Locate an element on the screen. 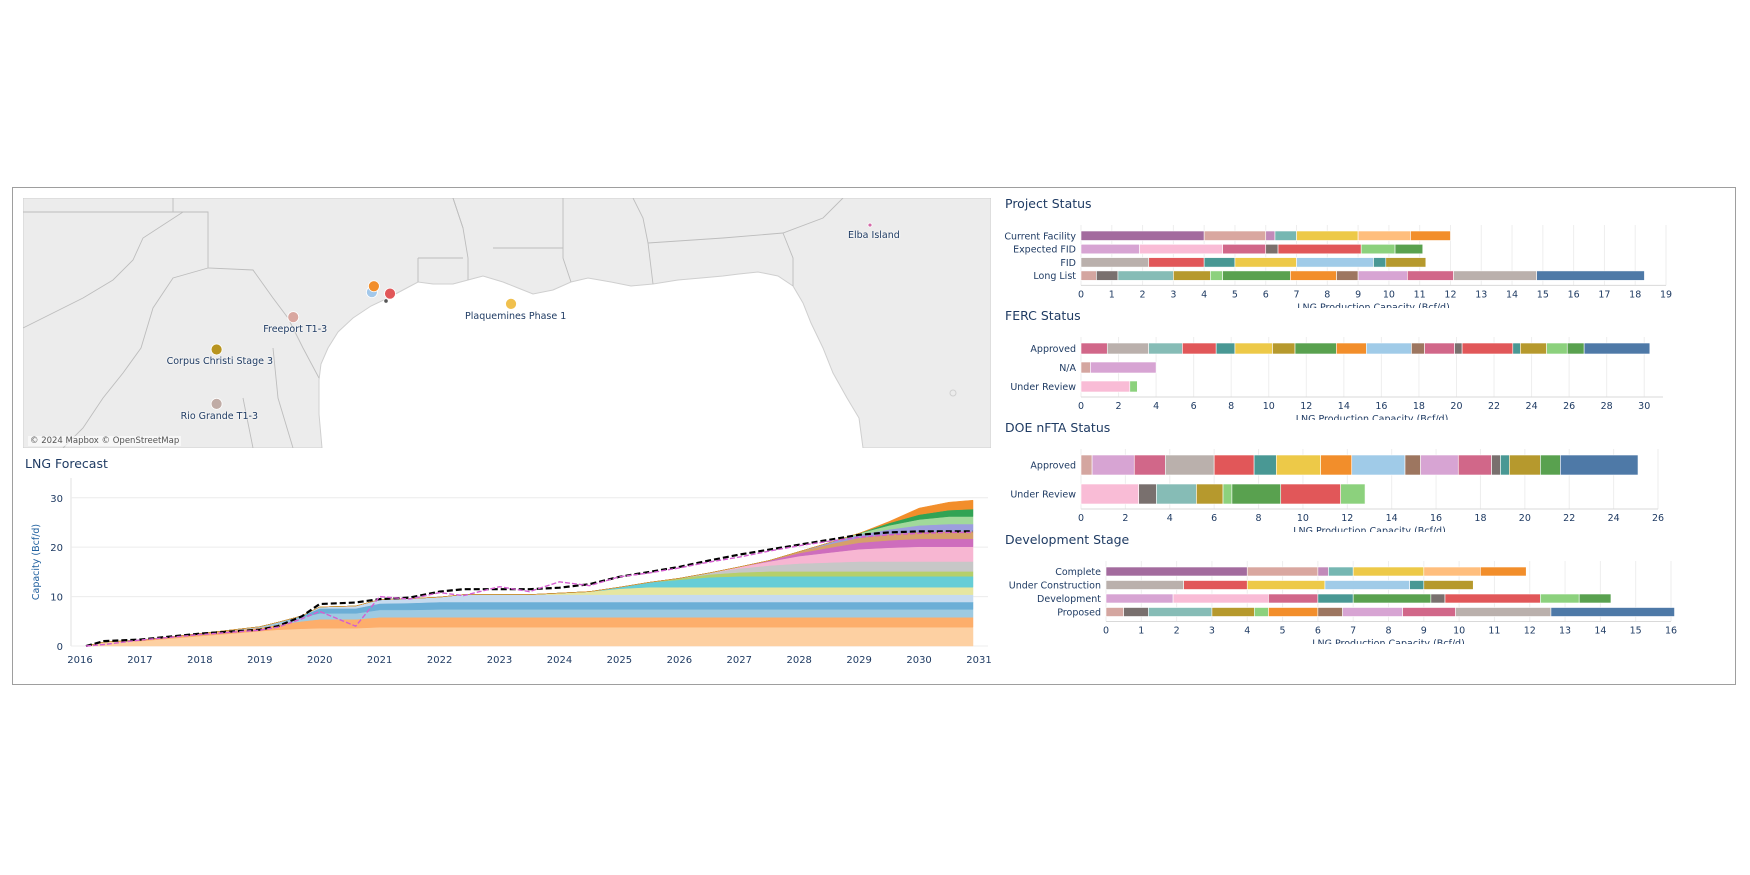 The height and width of the screenshot is (875, 1750). status-x-tick: 15 is located at coordinates (1636, 631).